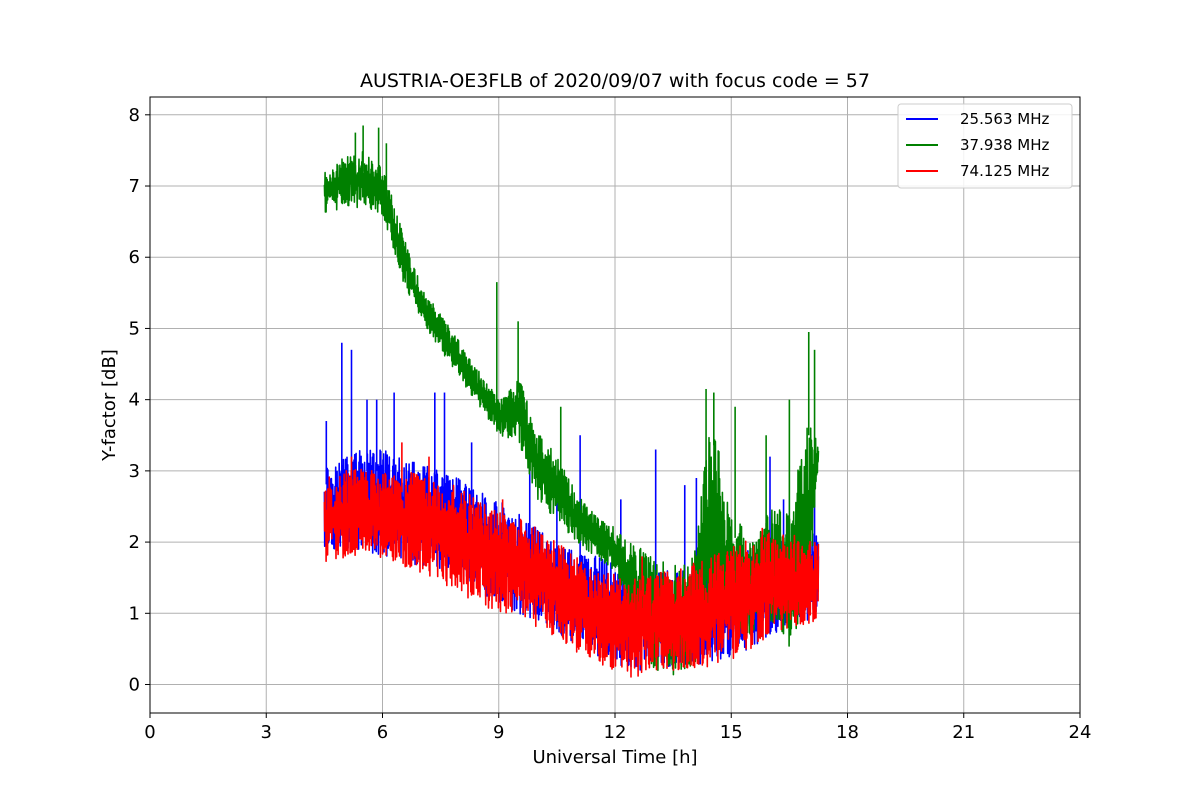 This screenshot has width=1200, height=800. I want to click on y-tick-label: 3, so click(134, 471).